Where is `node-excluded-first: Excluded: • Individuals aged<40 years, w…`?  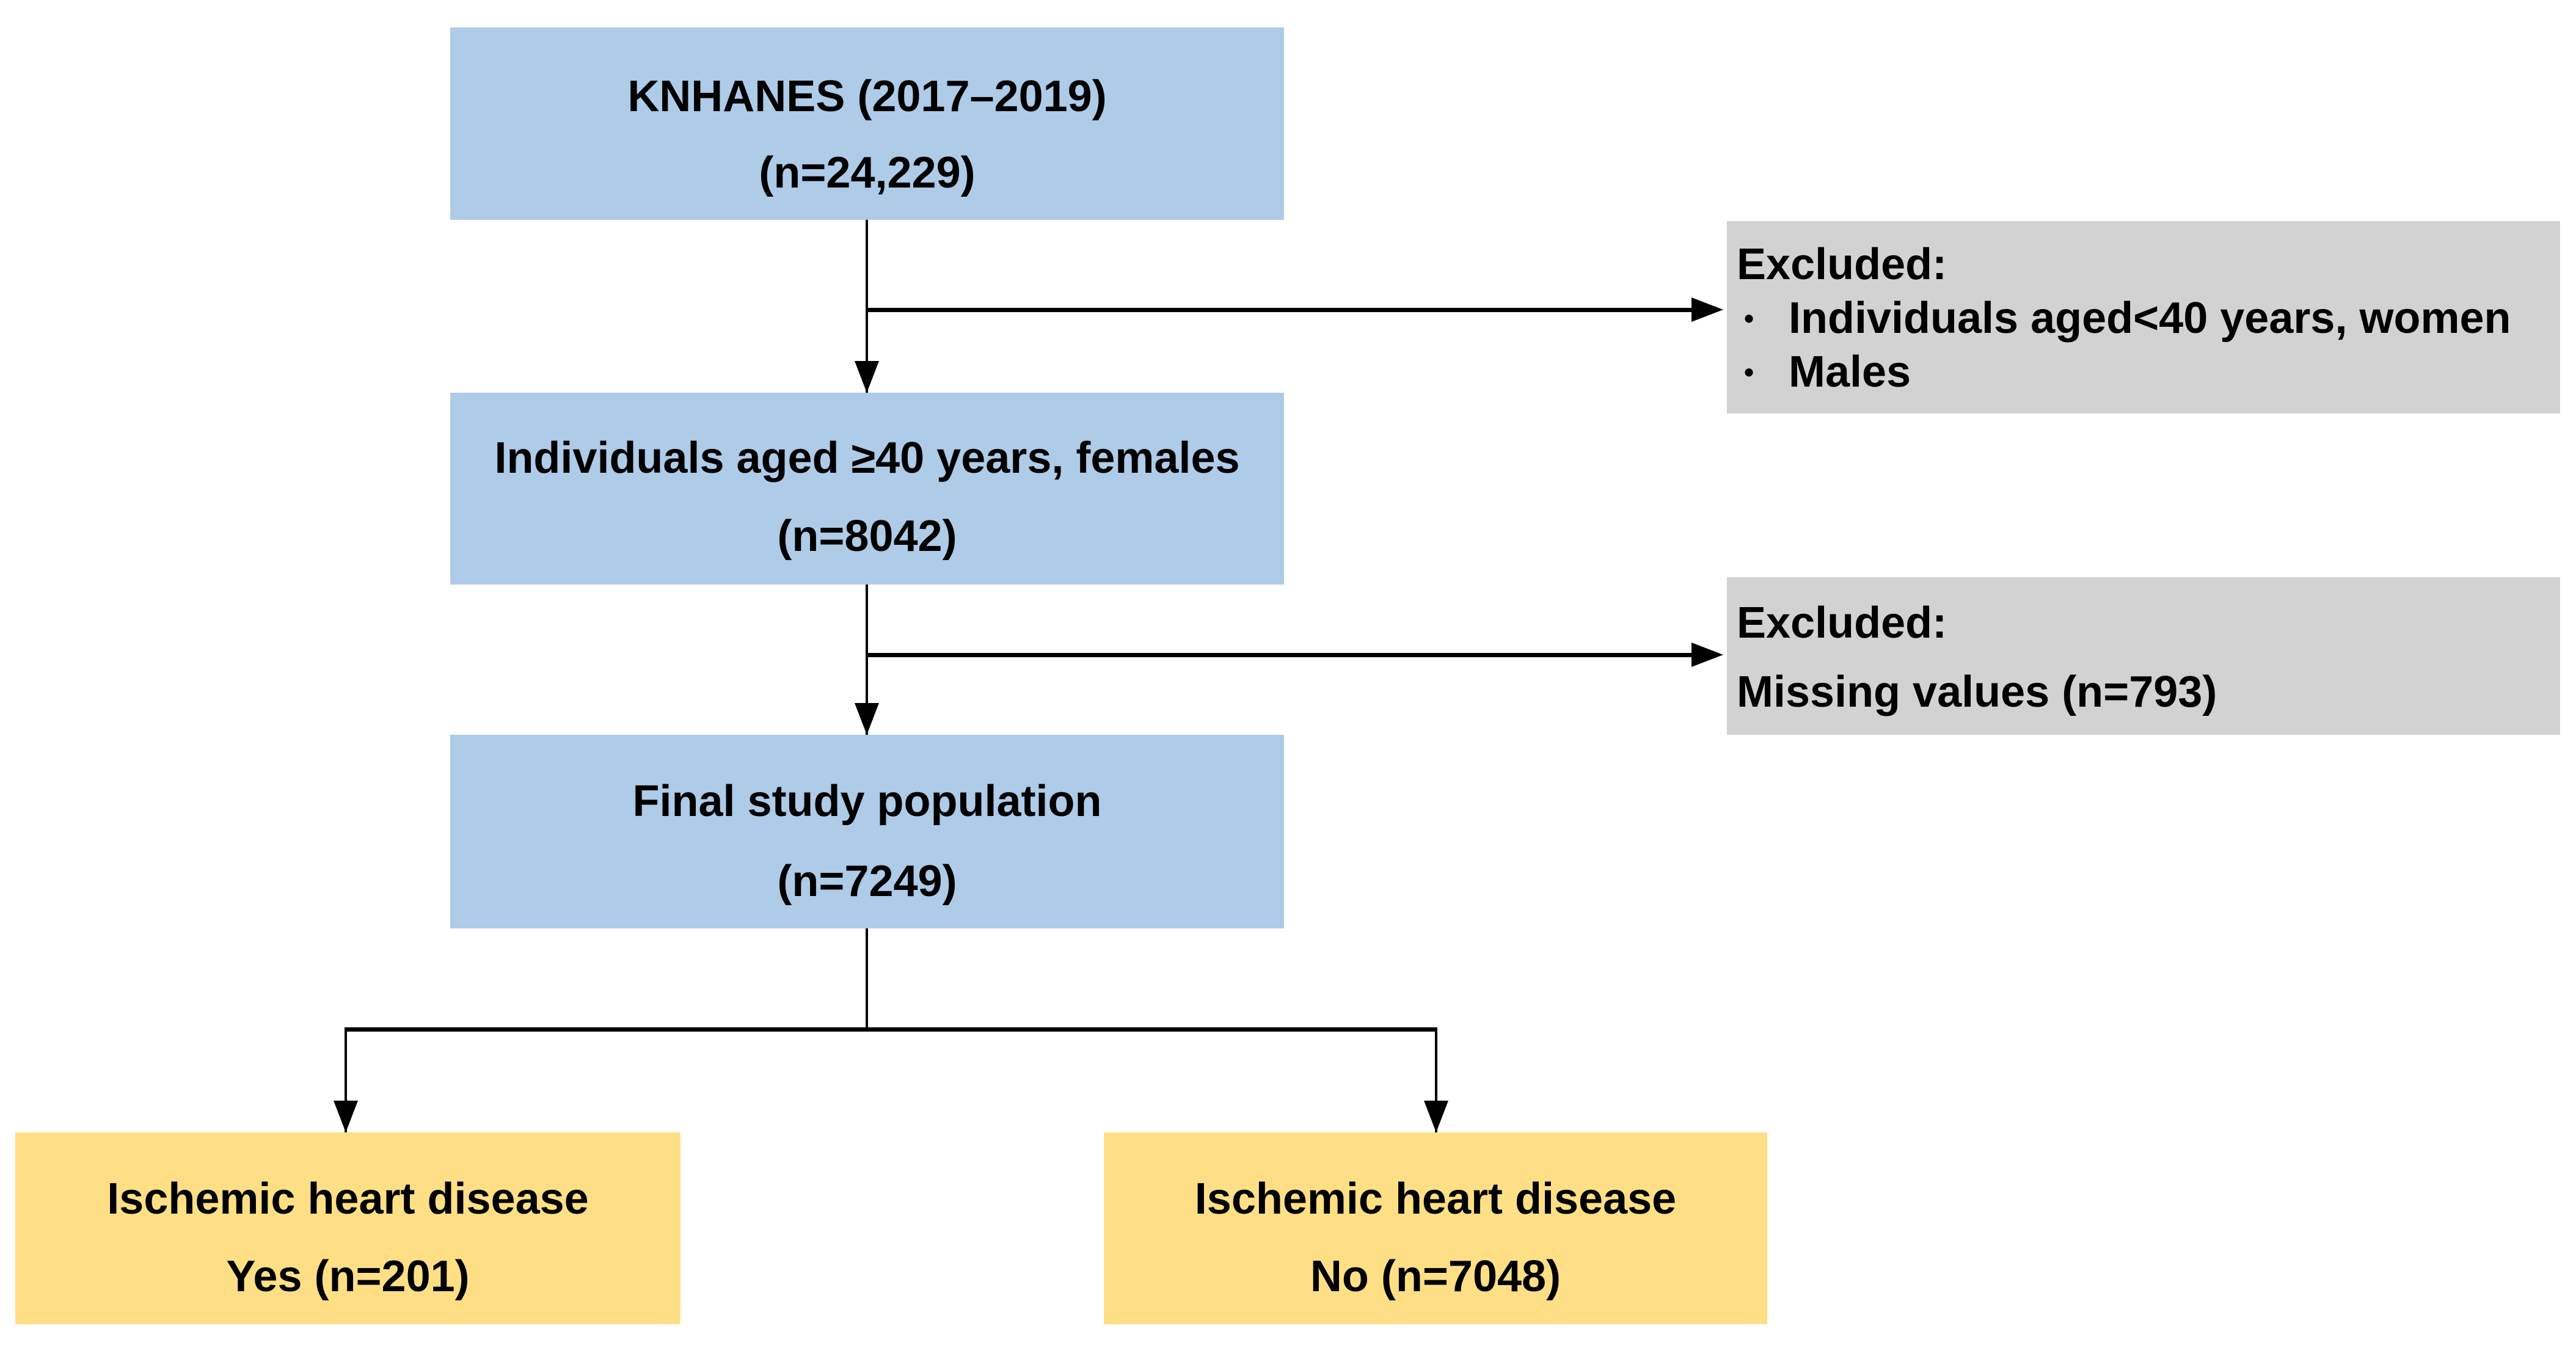
node-excluded-first: Excluded: • Individuals aged<40 years, w… is located at coordinates (2143, 317).